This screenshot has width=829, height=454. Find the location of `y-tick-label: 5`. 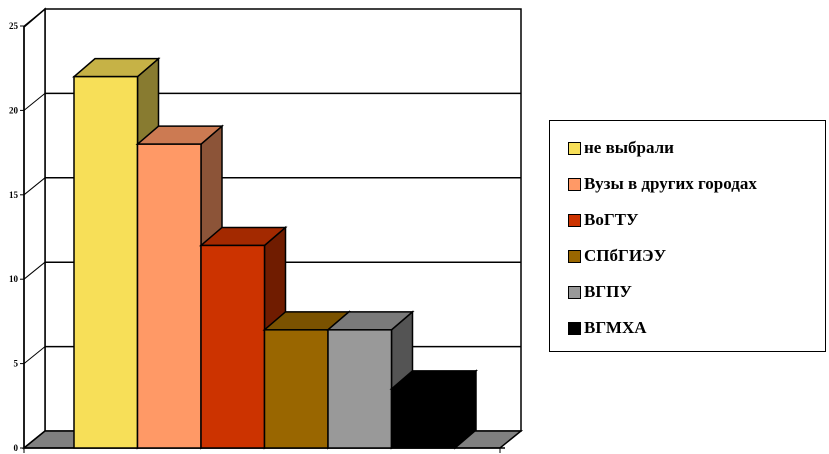

y-tick-label: 5 is located at coordinates (16, 364).